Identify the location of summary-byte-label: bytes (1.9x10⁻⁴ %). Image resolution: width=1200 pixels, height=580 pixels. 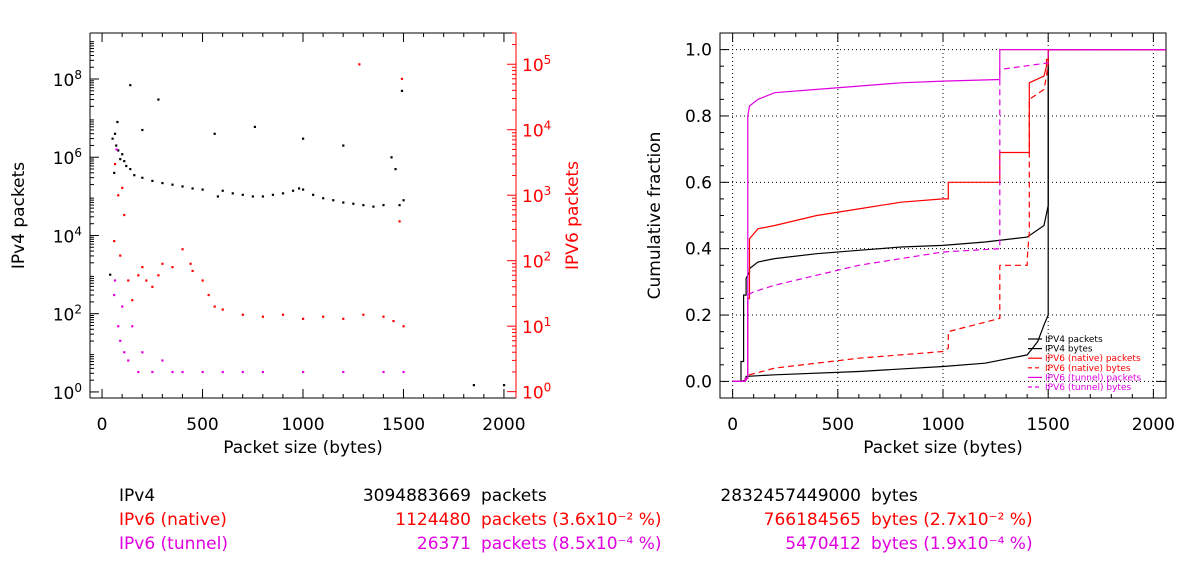
(952, 544).